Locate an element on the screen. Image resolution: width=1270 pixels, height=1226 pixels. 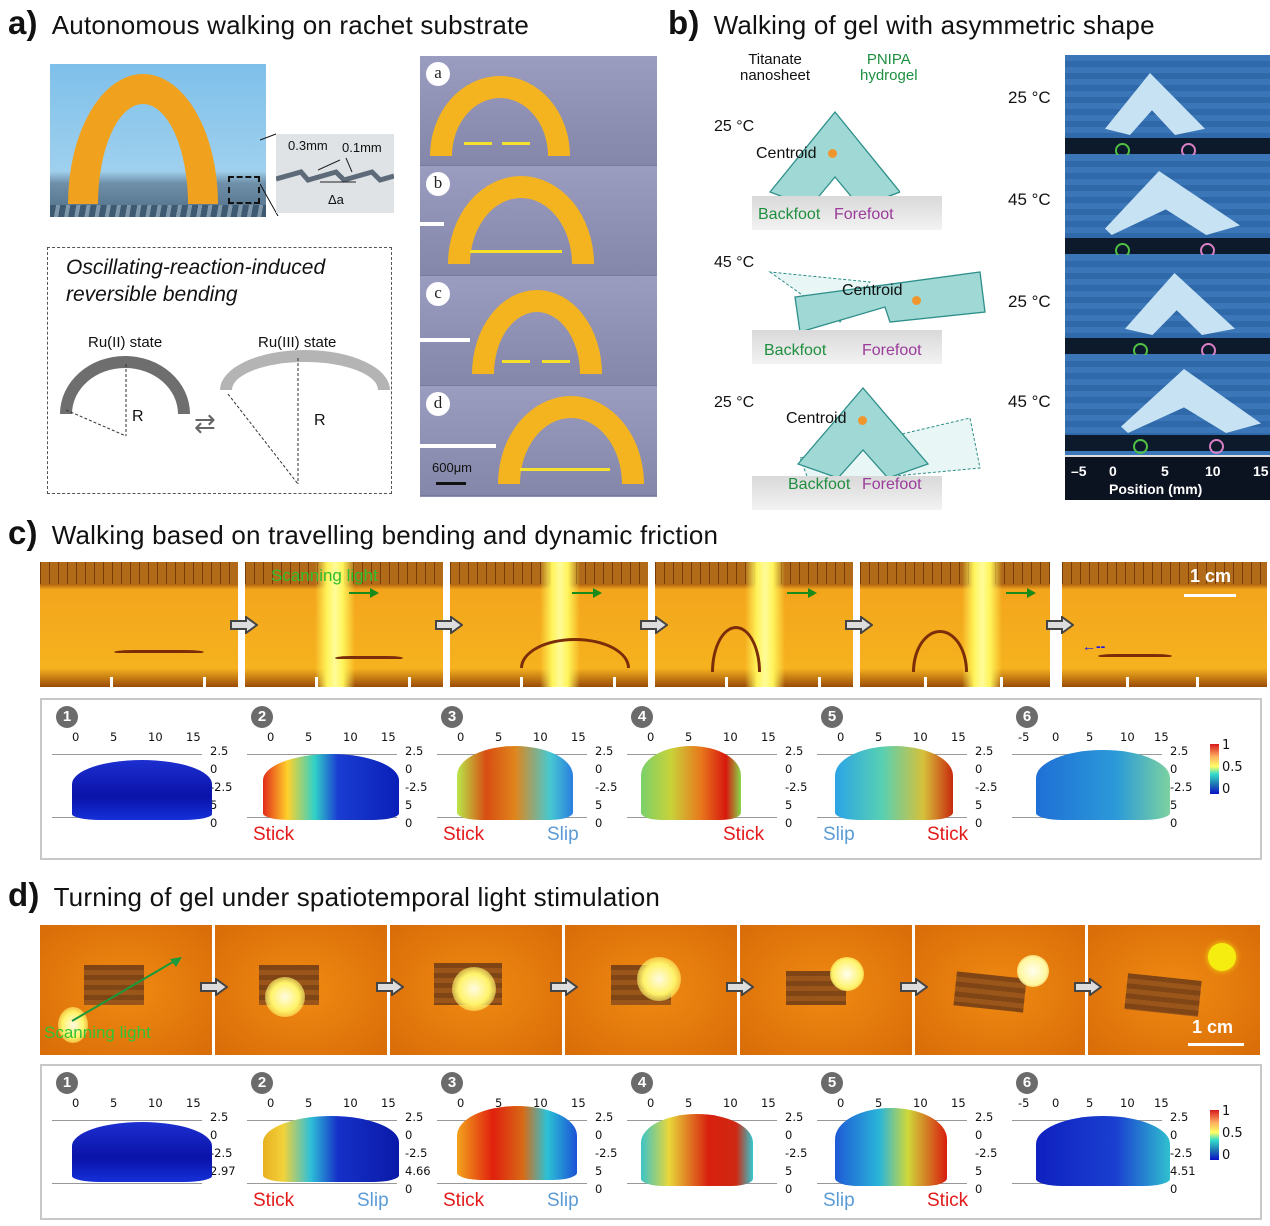
scan-path-arrow-icon is located at coordinates (126, 989).